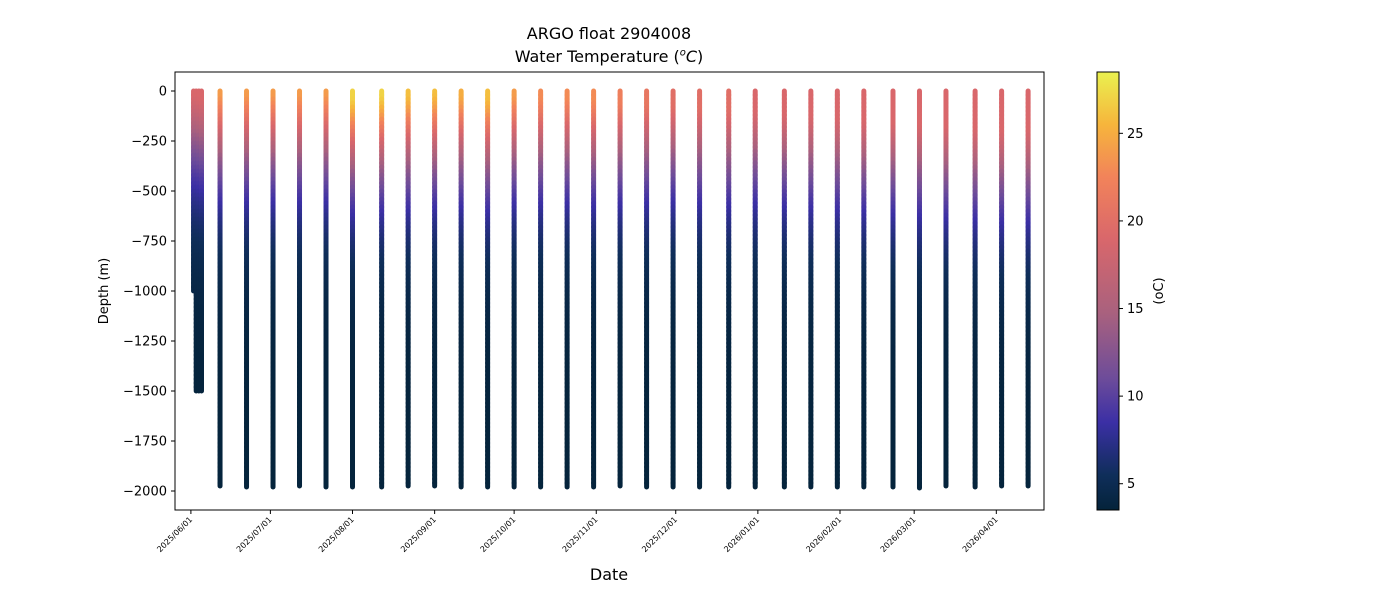 This screenshot has height=600, width=1400. I want to click on x-tick-label: 2025/10/01, so click(498, 534).